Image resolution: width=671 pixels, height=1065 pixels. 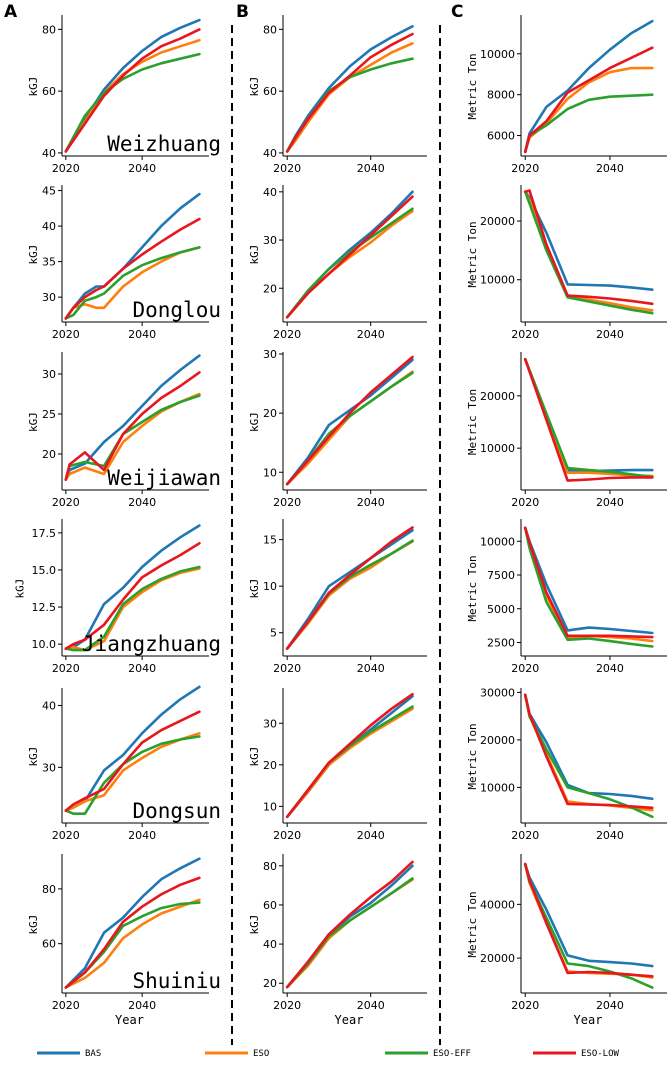 I want to click on panel-b4: 5 10 15 2020 2040 kGJ, so click(x=337, y=597).